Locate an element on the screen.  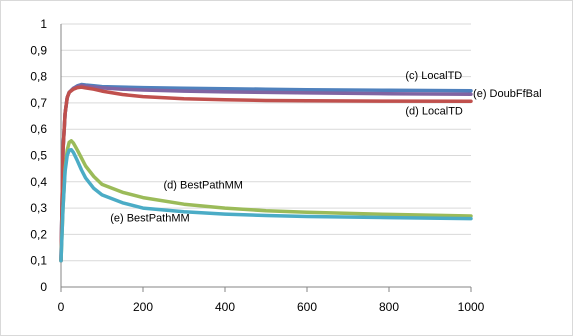
series-annotation-label: (d) BestPathMM is located at coordinates (203, 185).